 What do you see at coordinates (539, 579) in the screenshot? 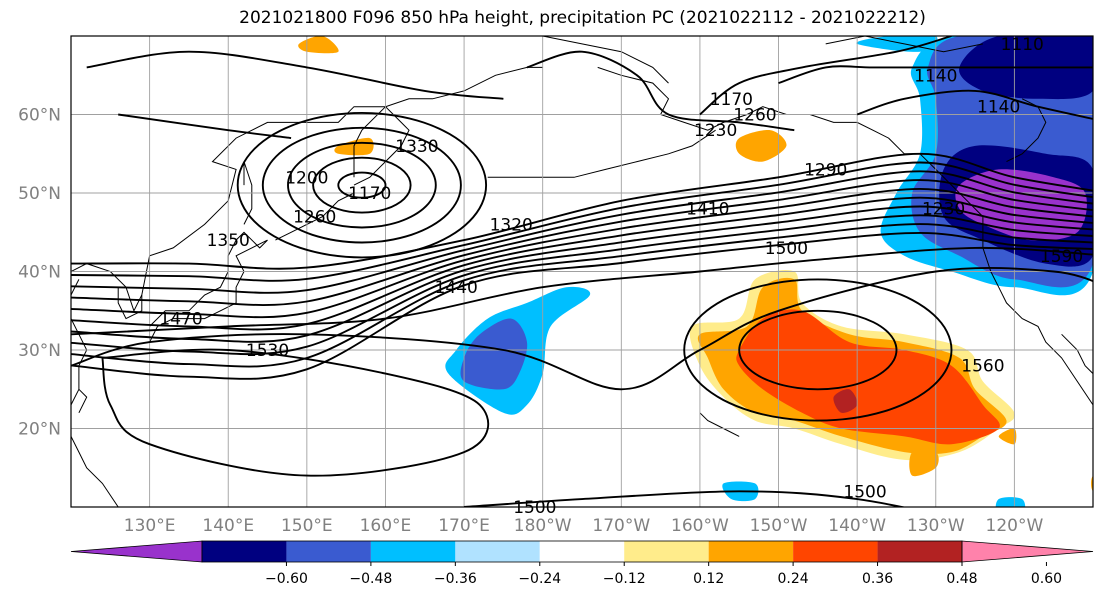
I see `colorbar-tick-label: −0.24` at bounding box center [539, 579].